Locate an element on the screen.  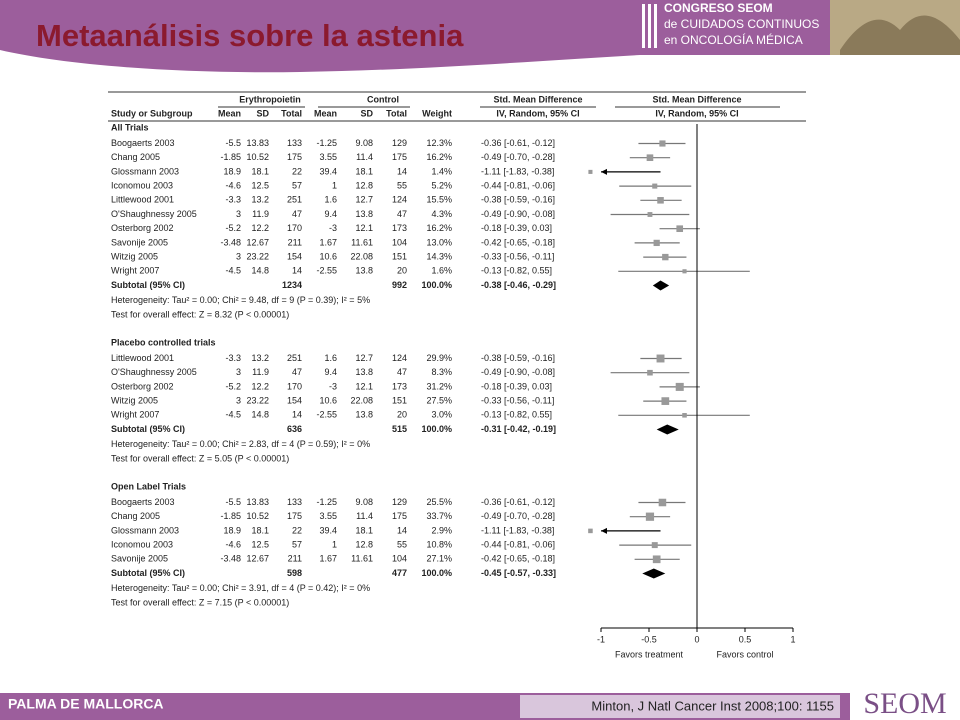
ci-label: -0.44 [-0.81, -0.06] is located at coordinates (518, 544).